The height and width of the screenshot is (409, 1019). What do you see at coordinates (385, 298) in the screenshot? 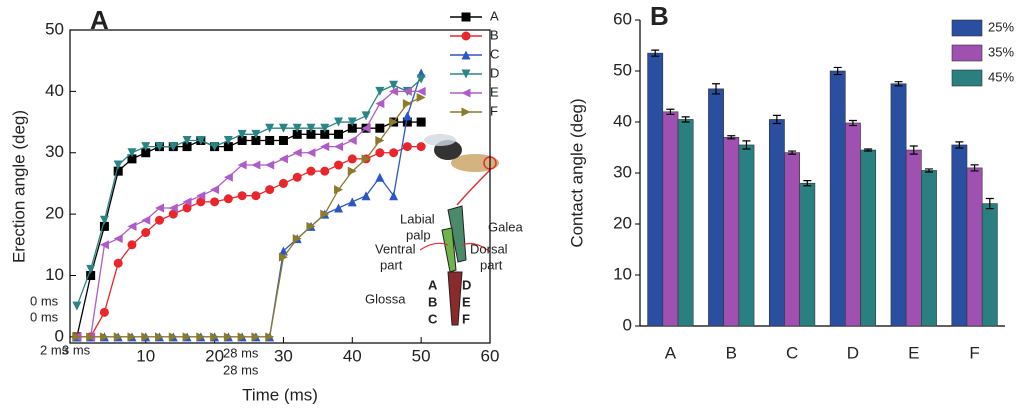
I see `inset-label: Glossa` at bounding box center [385, 298].